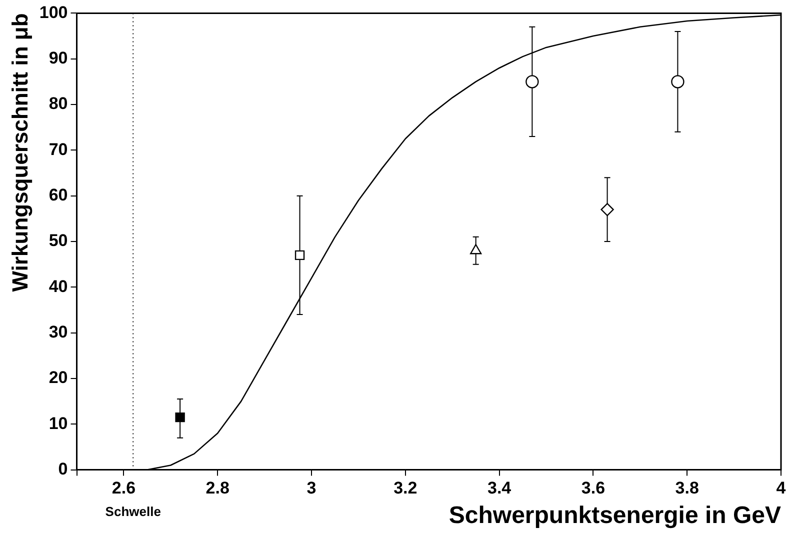  Describe the element at coordinates (58, 378) in the screenshot. I see `y-tick-label: 20` at that location.